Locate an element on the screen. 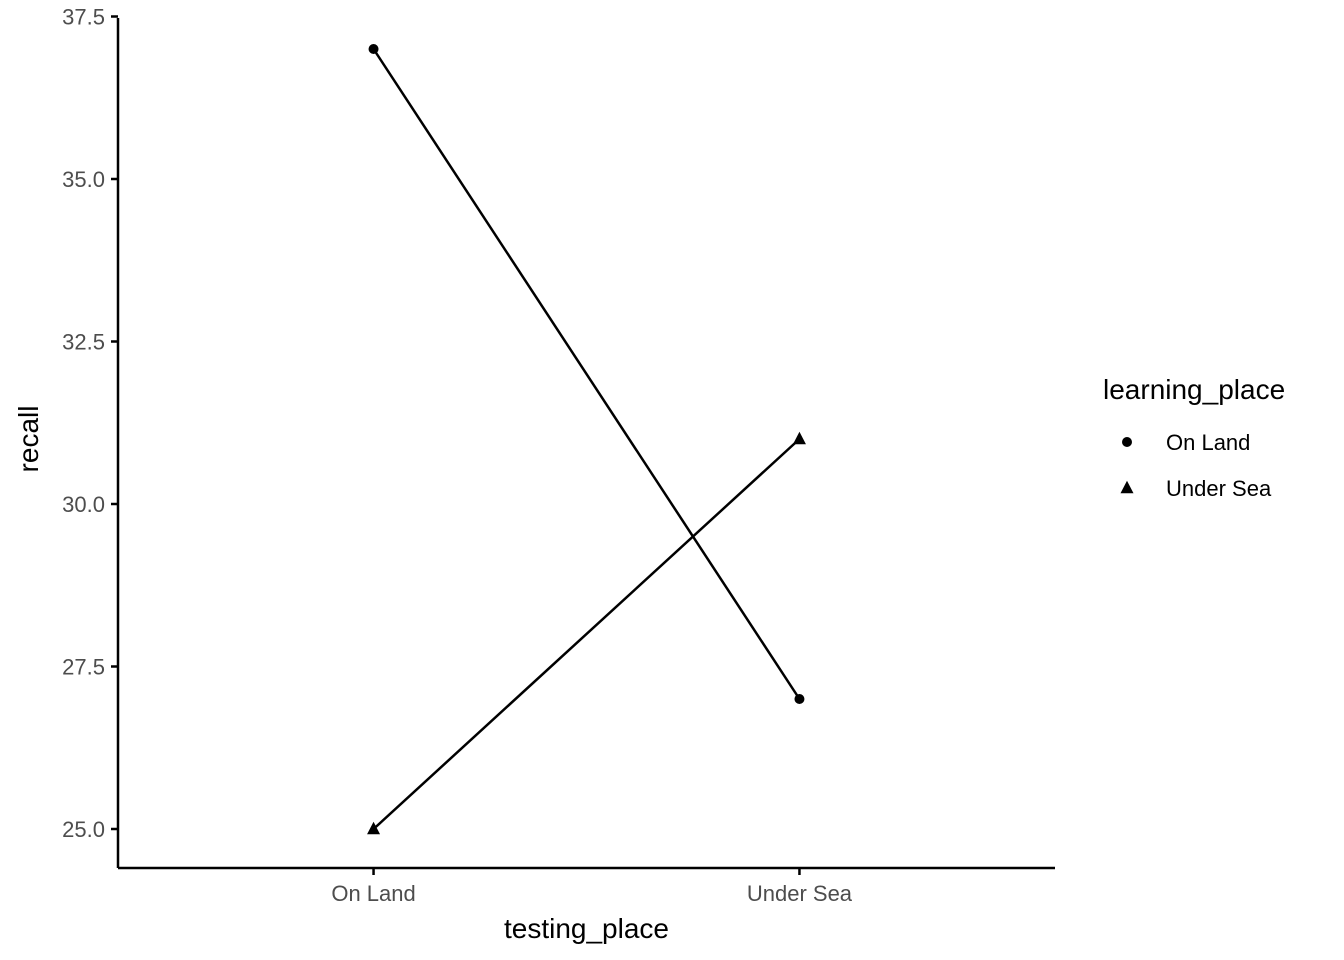  x-axis-title: testing_place is located at coordinates (586, 928).